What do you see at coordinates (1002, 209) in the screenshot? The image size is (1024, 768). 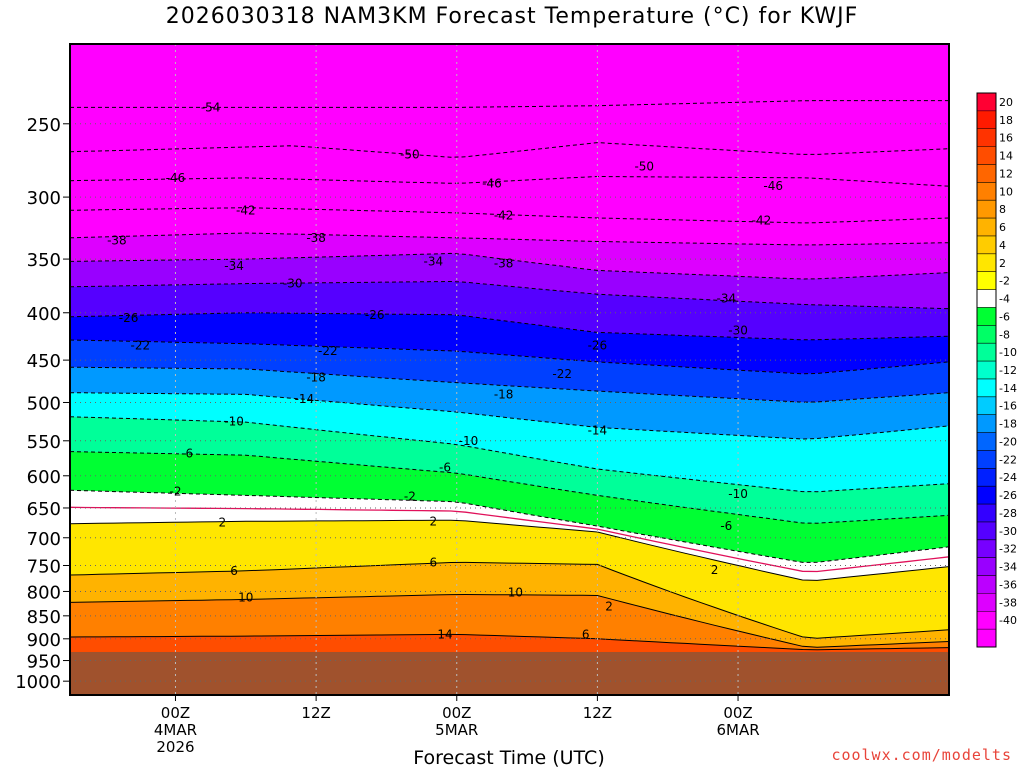 I see `colorbar-label: 8` at bounding box center [1002, 209].